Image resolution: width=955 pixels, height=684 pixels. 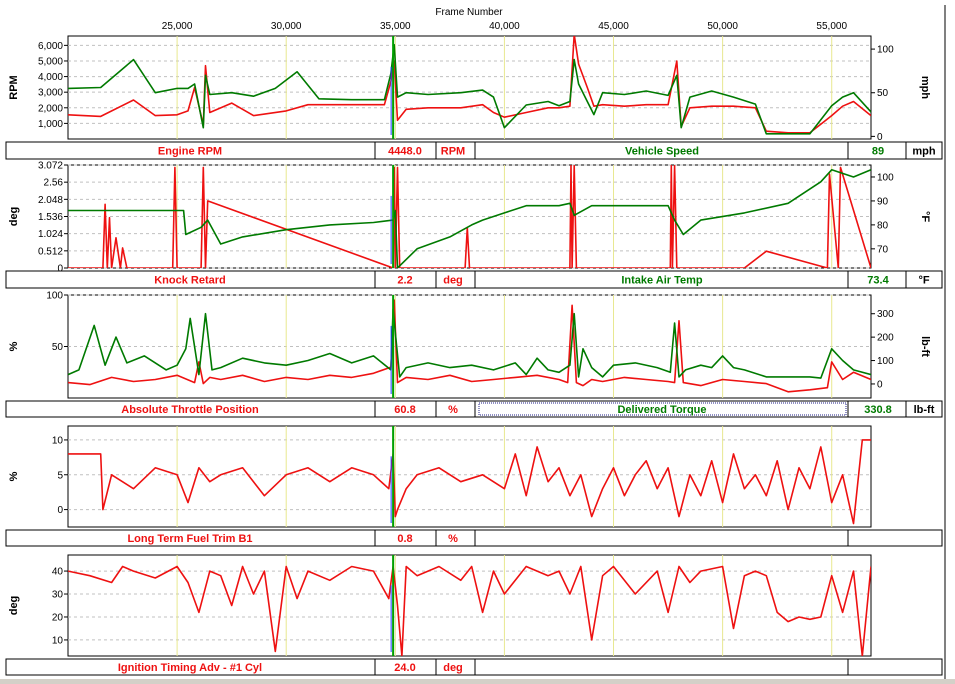 What do you see at coordinates (925, 216) in the screenshot?
I see `right-axis-title: °F` at bounding box center [925, 216].